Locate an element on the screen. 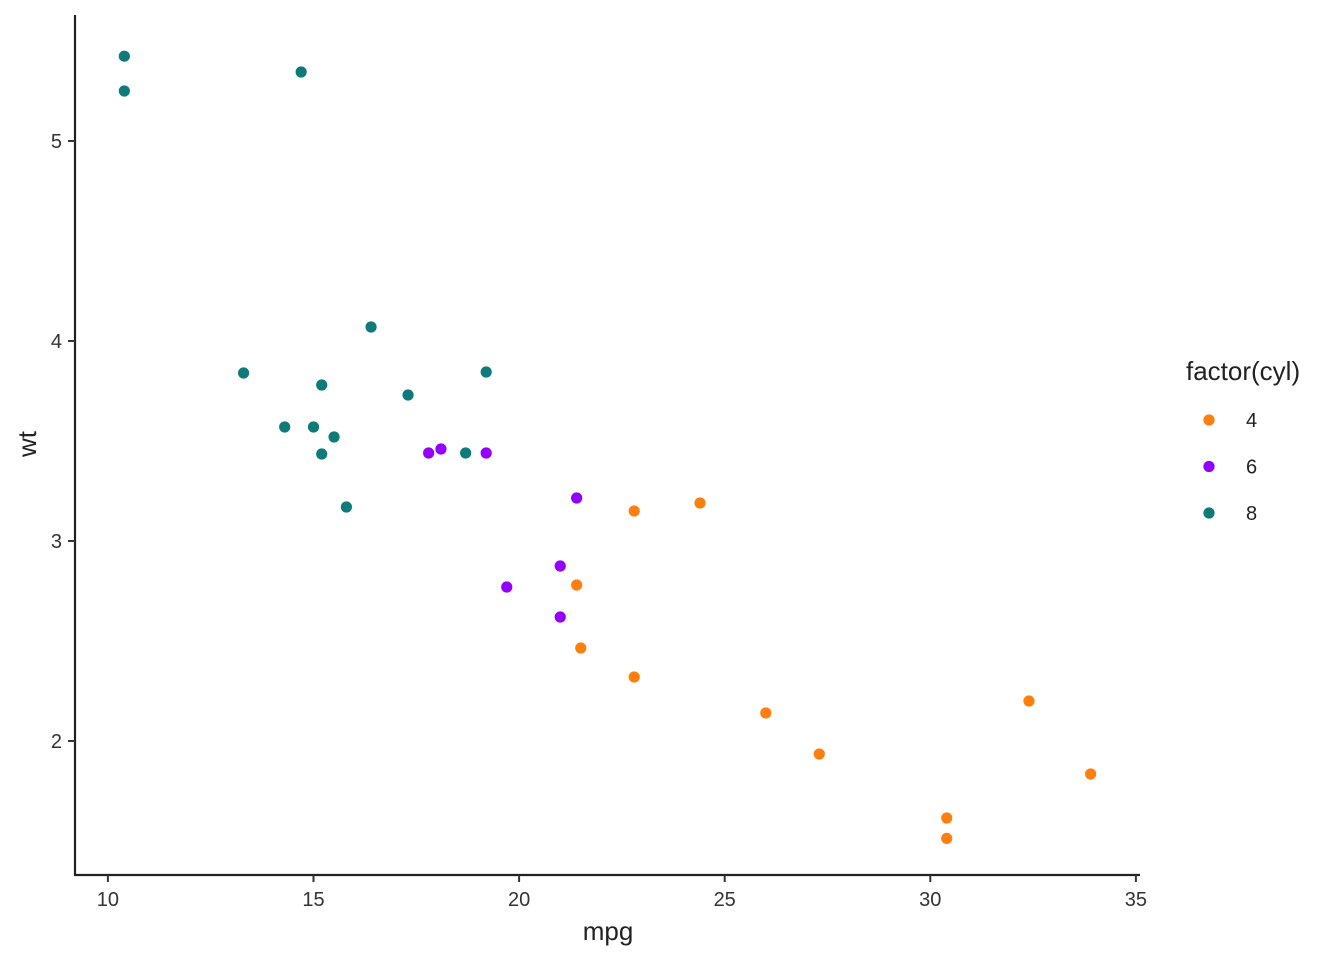 The height and width of the screenshot is (960, 1344). legend-label-8: 8 is located at coordinates (1251, 514).